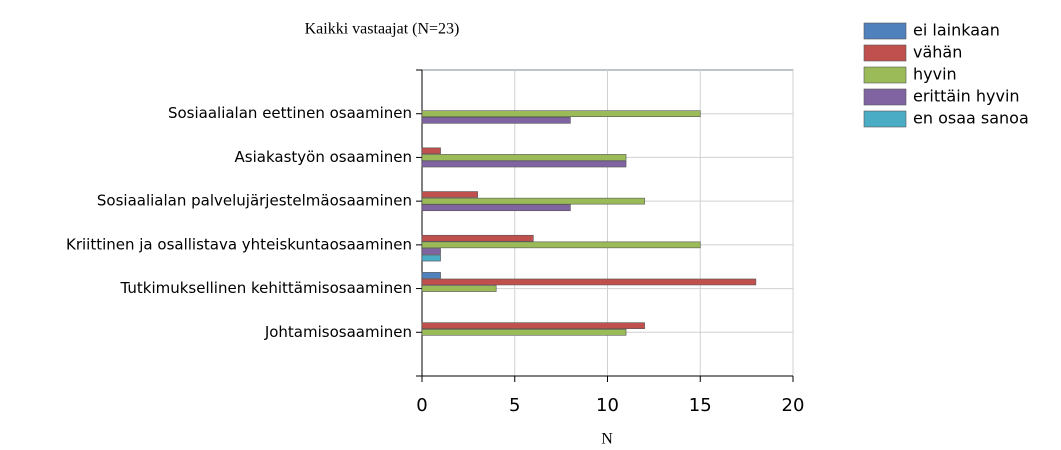 This screenshot has height=450, width=1061. What do you see at coordinates (290, 113) in the screenshot?
I see `y-tick-label: Sosiaalialan eettinen osaaminen` at bounding box center [290, 113].